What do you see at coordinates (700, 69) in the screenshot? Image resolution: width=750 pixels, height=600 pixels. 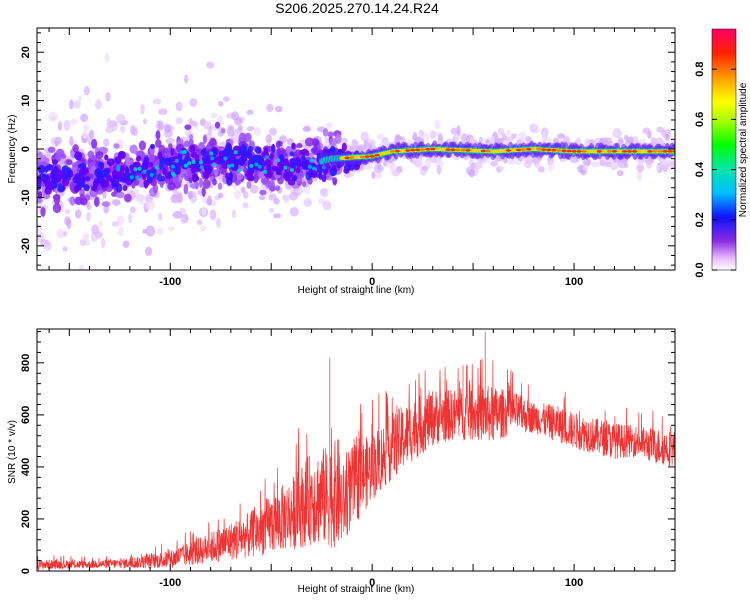 I see `colorbar-tick-label: 0.8` at bounding box center [700, 69].